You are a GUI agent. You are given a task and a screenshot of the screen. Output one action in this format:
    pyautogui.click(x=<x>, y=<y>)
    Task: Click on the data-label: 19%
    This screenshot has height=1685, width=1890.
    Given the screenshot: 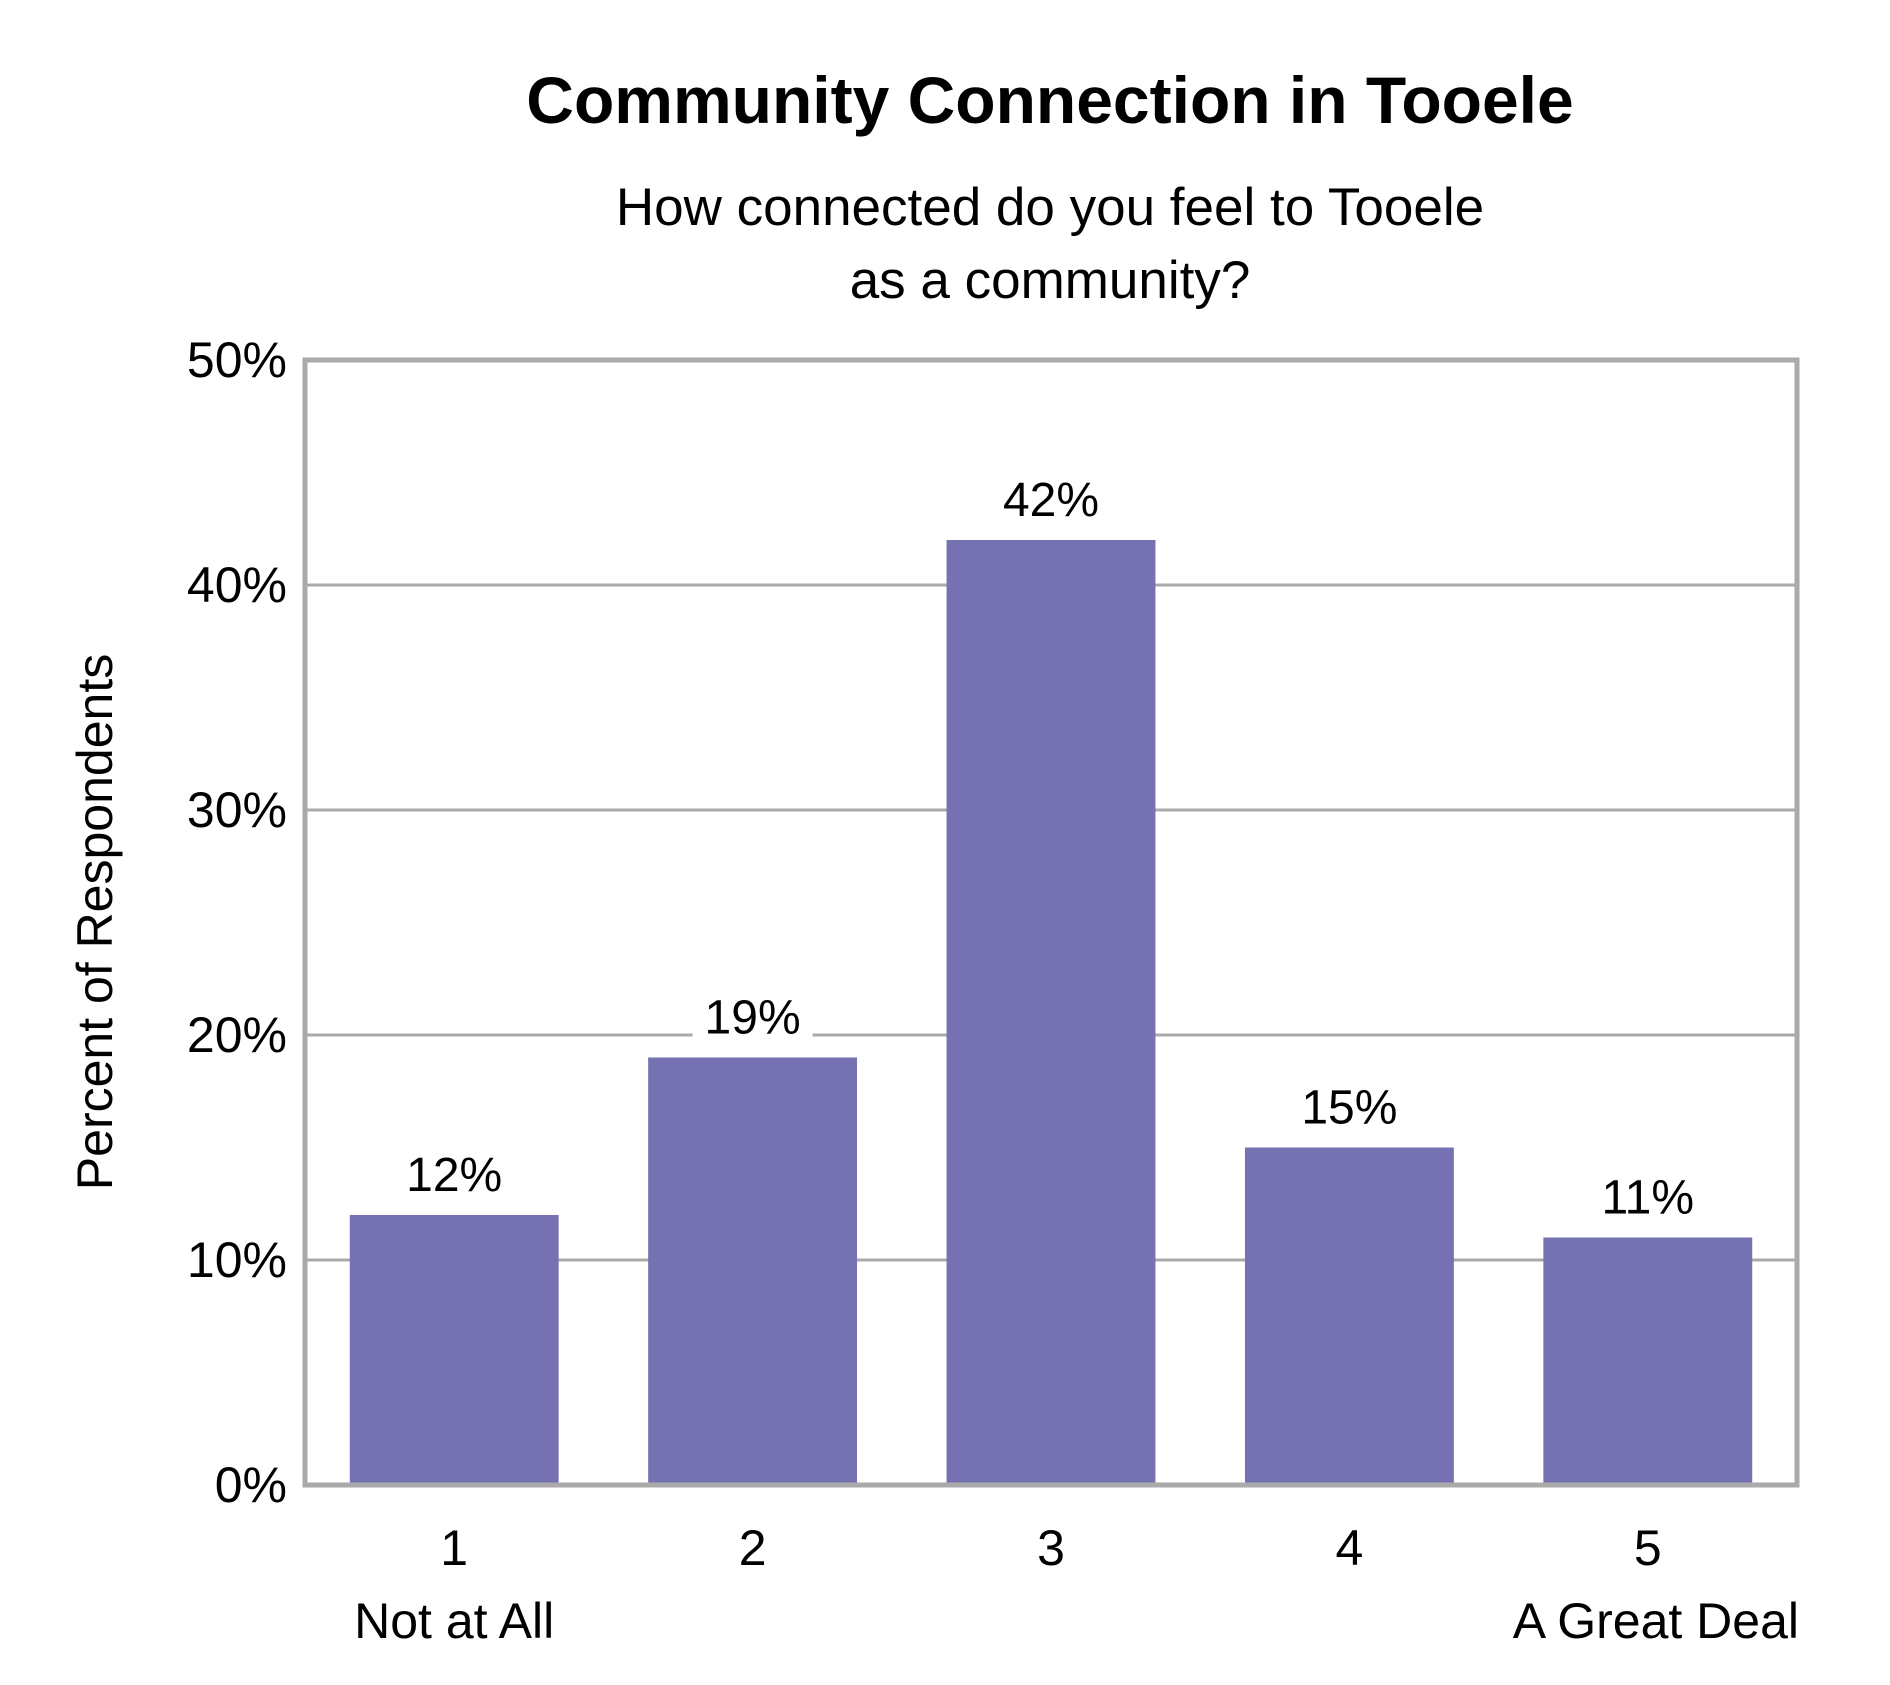 What is the action you would take?
    pyautogui.click(x=753, y=1018)
    